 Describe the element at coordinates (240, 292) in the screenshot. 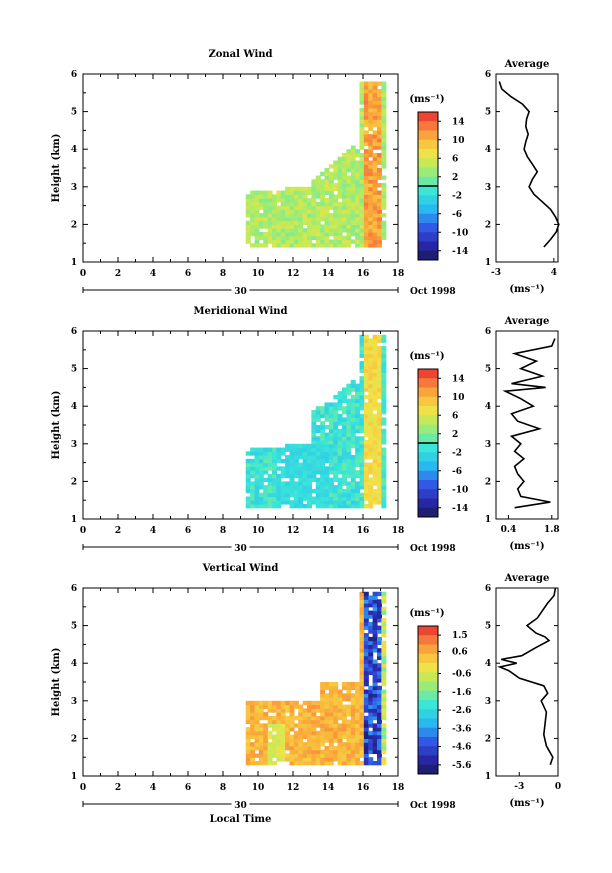

I see `date-marker: 30` at that location.